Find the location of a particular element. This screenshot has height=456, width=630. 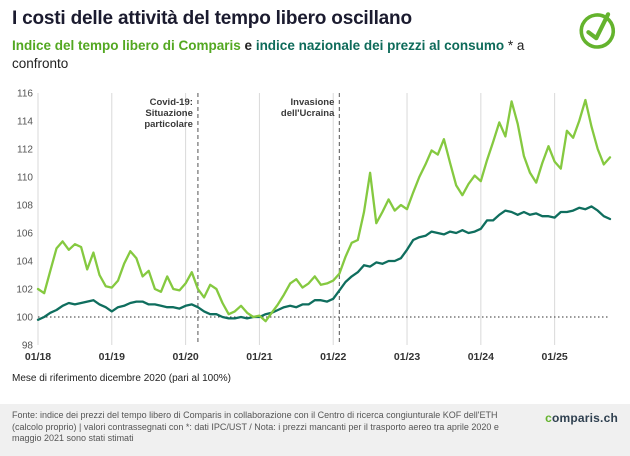

x-tick-label: 01/18 is located at coordinates (38, 357).